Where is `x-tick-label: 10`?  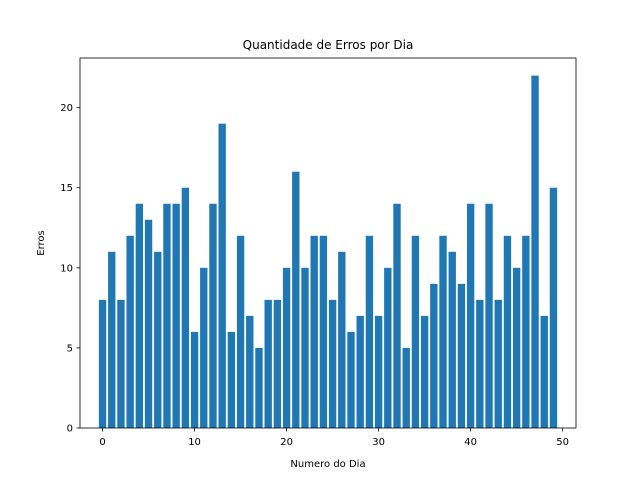
x-tick-label: 10 is located at coordinates (194, 442).